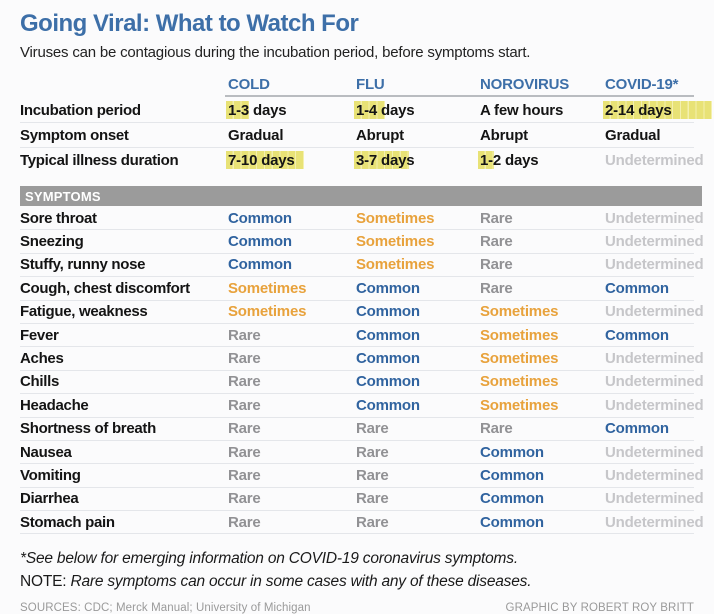  I want to click on info-cell: 2-14 days, so click(658, 110).